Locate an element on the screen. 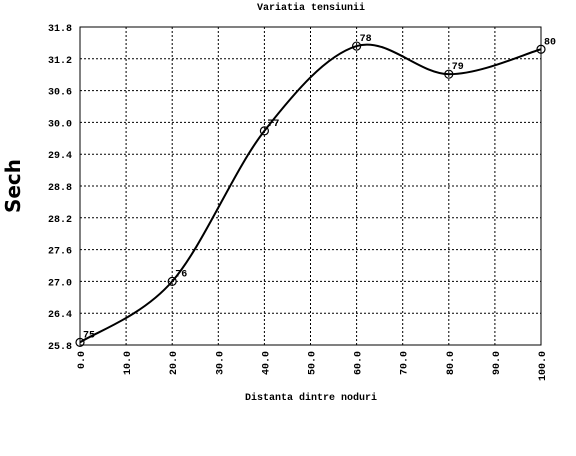  x-tick-label: 90.0 is located at coordinates (497, 363).